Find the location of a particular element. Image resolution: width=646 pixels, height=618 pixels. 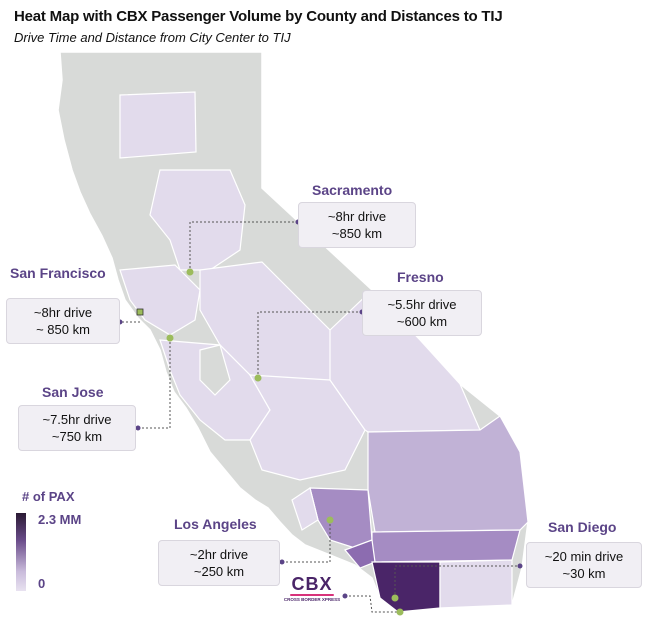

city-label-san-jose: San Jose is located at coordinates (73, 392).